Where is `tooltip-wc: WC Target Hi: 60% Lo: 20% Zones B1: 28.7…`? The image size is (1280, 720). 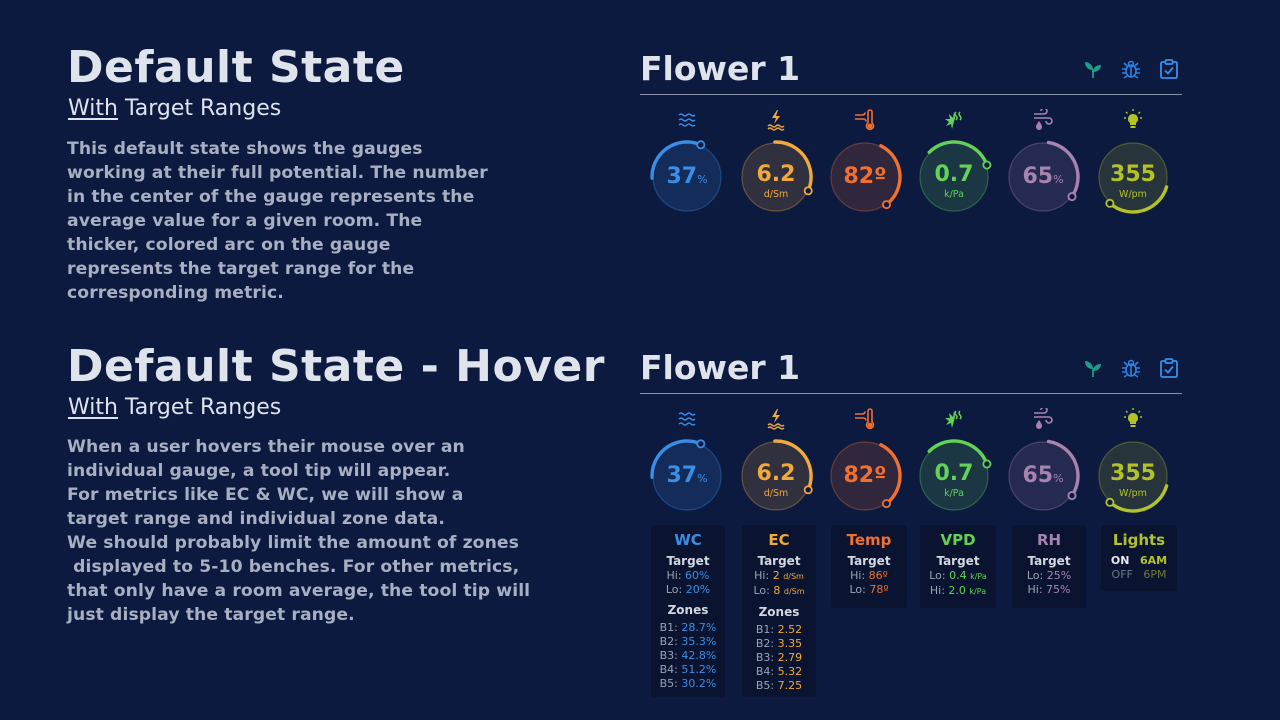 tooltip-wc: WC Target Hi: 60% Lo: 20% Zones B1: 28.7… is located at coordinates (688, 611).